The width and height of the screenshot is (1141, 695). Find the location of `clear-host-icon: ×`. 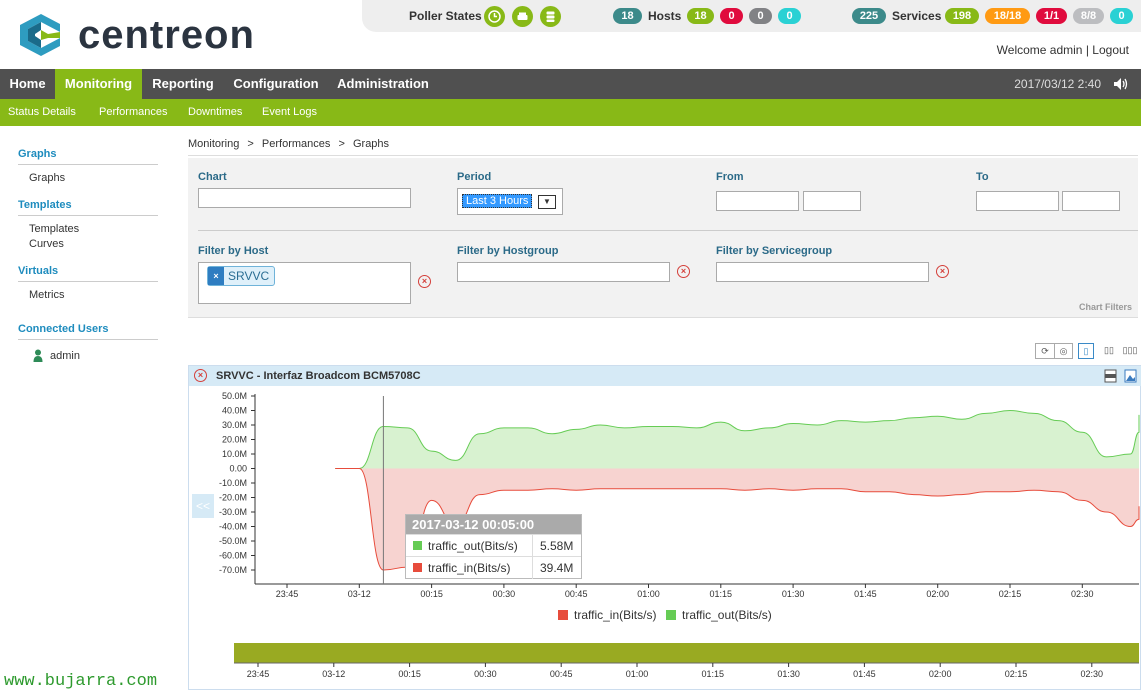

clear-host-icon: × is located at coordinates (424, 281).